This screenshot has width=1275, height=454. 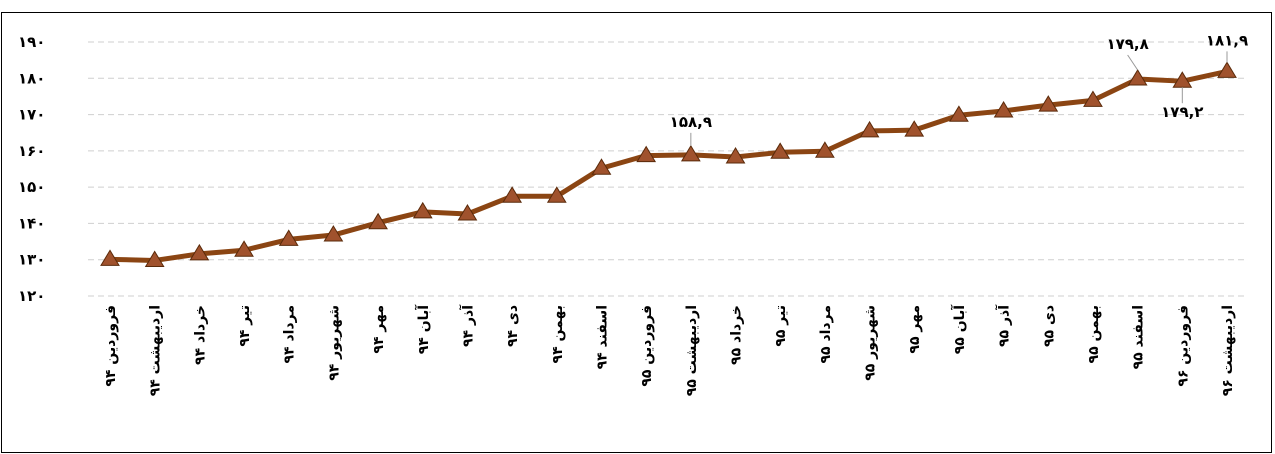 I want to click on x-tick-label: اسفند ۹۵, so click(x=1139, y=337).